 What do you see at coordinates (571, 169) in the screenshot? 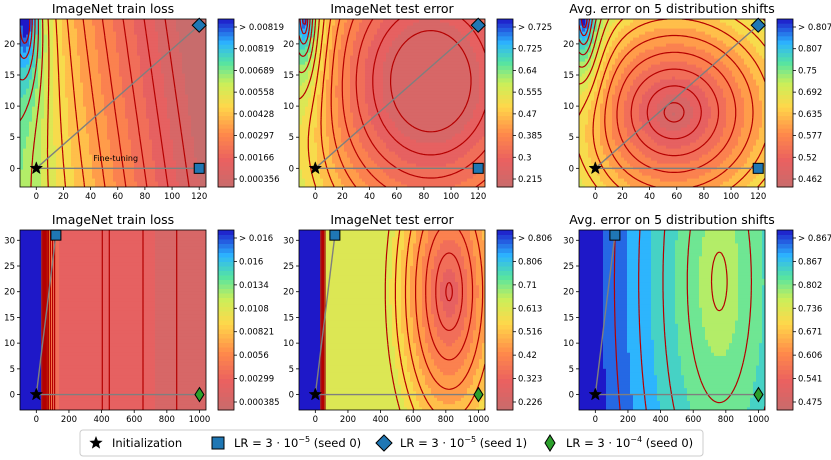
I see `y-tick-label: 0` at bounding box center [571, 169].